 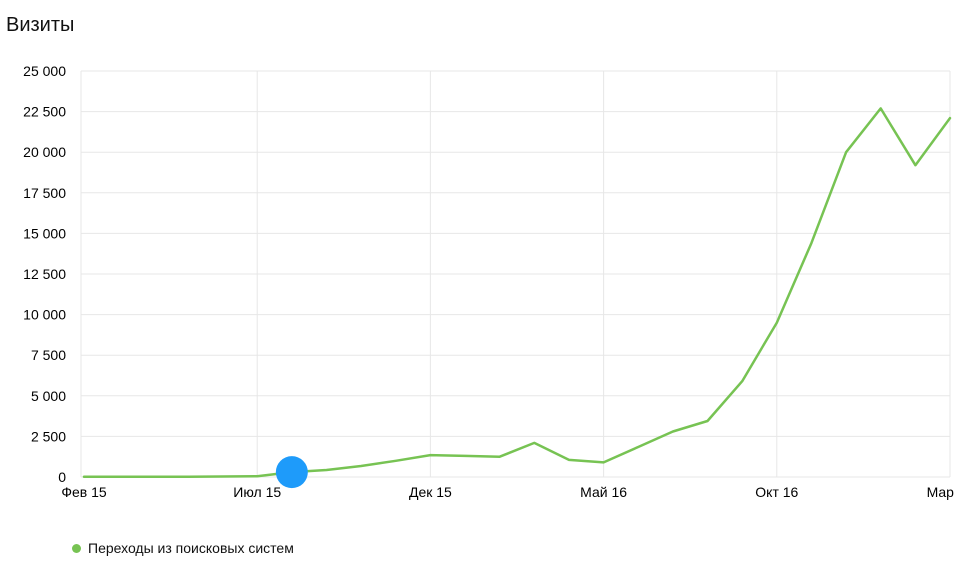 I want to click on y-axis-tick-label: 5 000, so click(x=48, y=396).